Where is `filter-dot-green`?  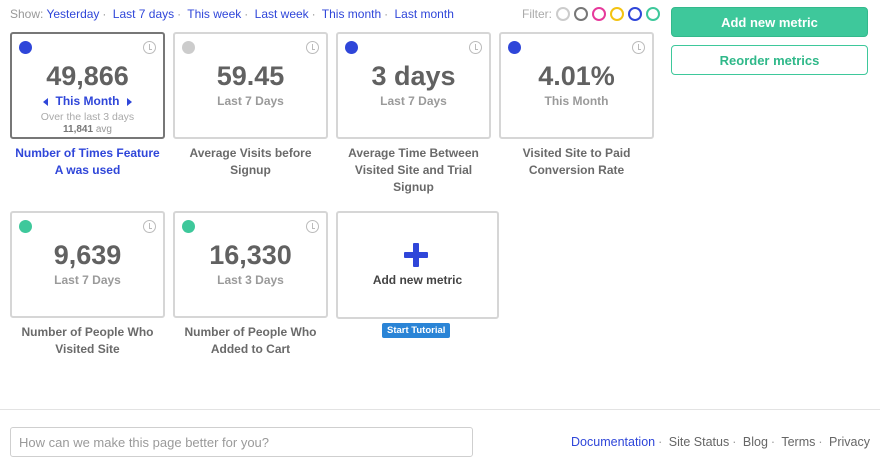 filter-dot-green is located at coordinates (653, 14).